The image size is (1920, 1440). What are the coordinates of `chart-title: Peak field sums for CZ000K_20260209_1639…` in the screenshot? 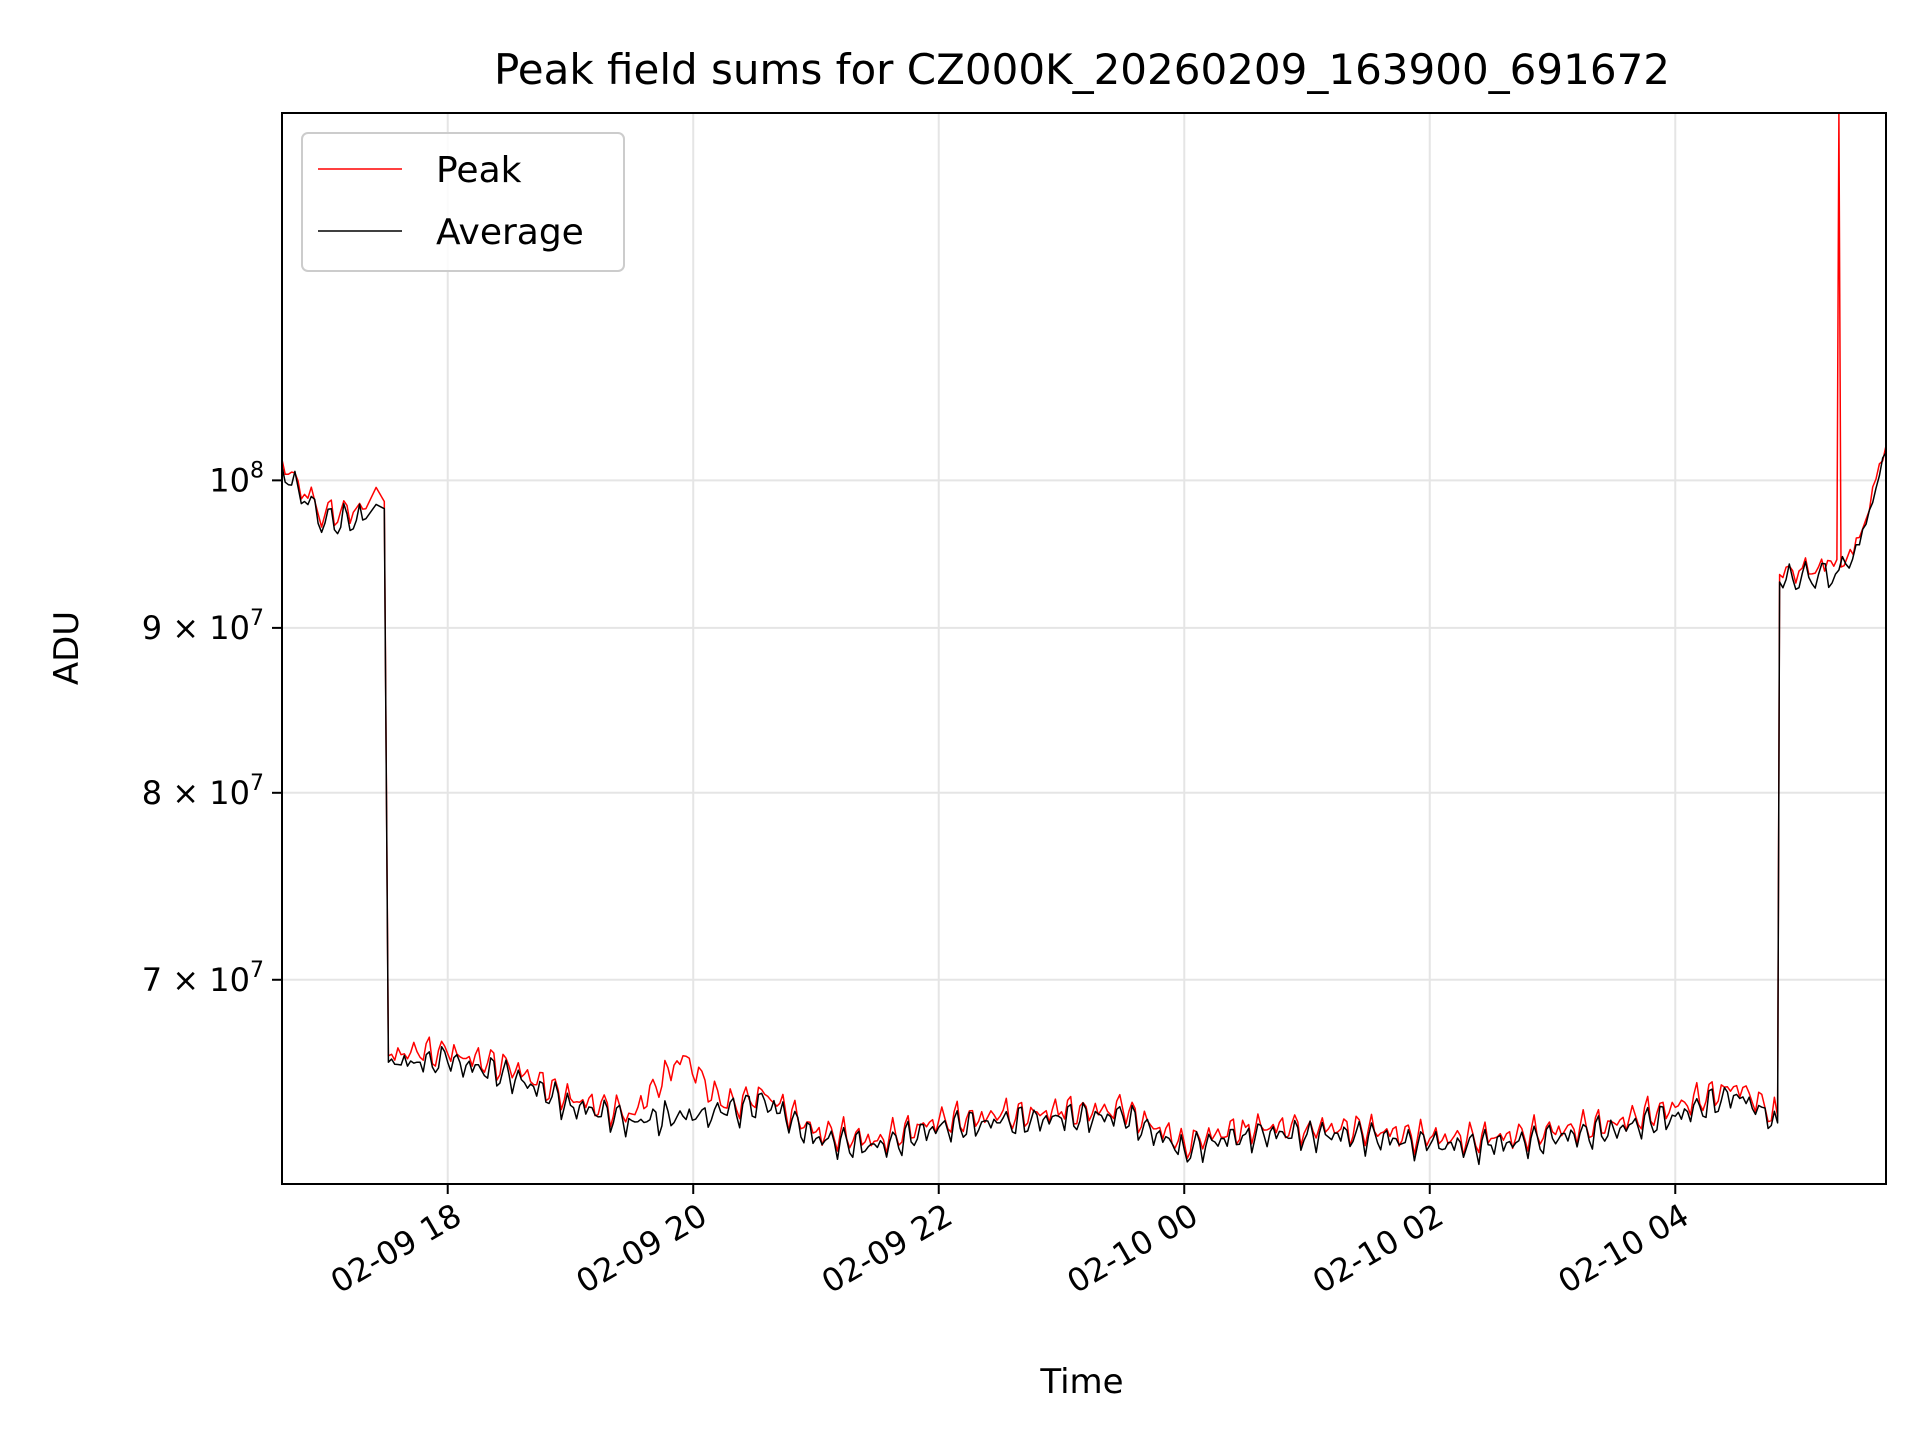 It's located at (1082, 69).